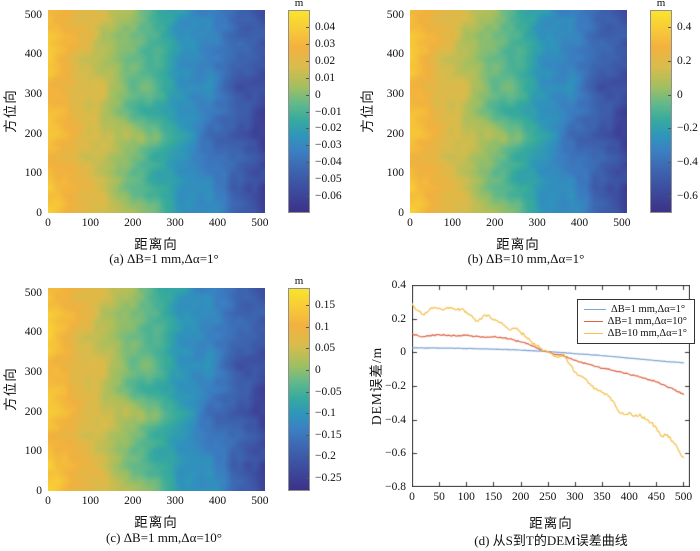  What do you see at coordinates (680, 94) in the screenshot?
I see `colorbar-tick-label: 0` at bounding box center [680, 94].